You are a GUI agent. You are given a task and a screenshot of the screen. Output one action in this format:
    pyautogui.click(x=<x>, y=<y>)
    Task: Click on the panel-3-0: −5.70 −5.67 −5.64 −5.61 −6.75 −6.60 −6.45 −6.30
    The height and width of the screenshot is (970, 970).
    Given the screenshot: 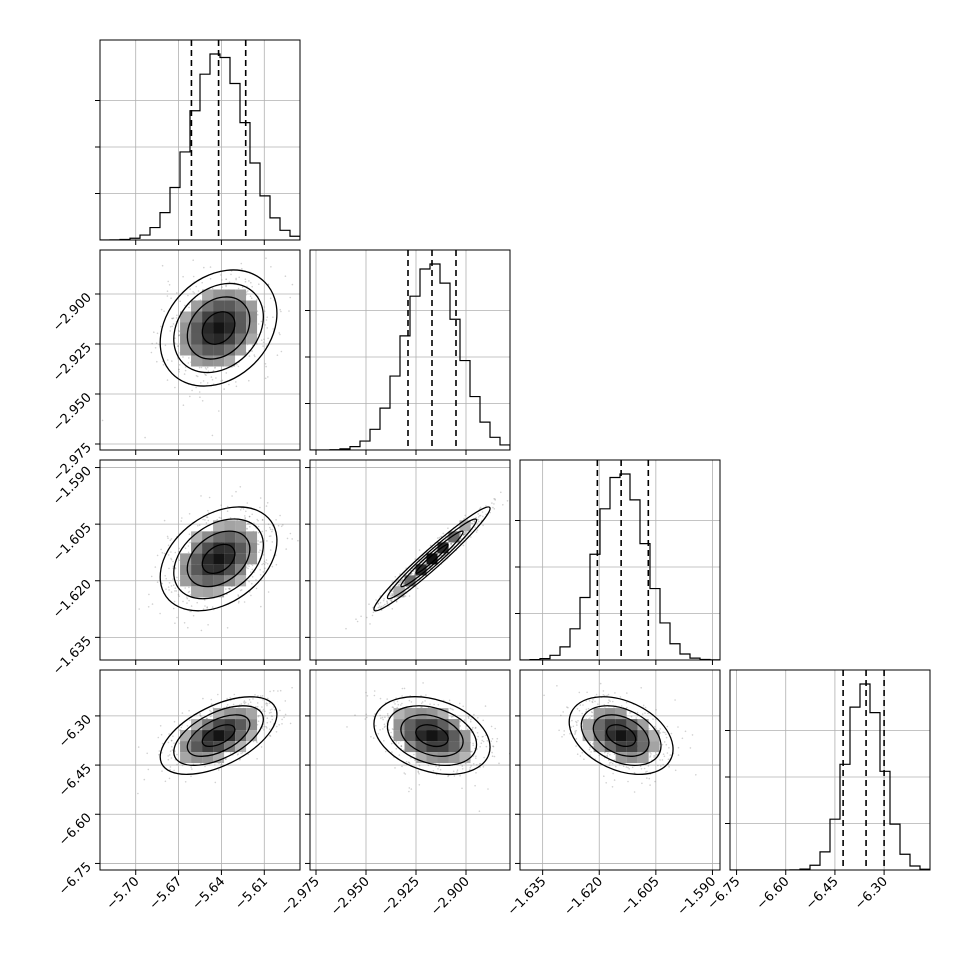 What is the action you would take?
    pyautogui.click(x=178, y=791)
    